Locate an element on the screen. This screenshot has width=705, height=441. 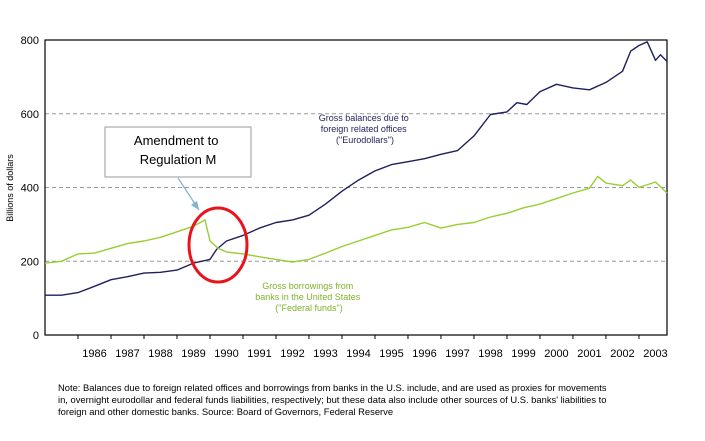
x-tick-label-1995: 1995 is located at coordinates (391, 354).